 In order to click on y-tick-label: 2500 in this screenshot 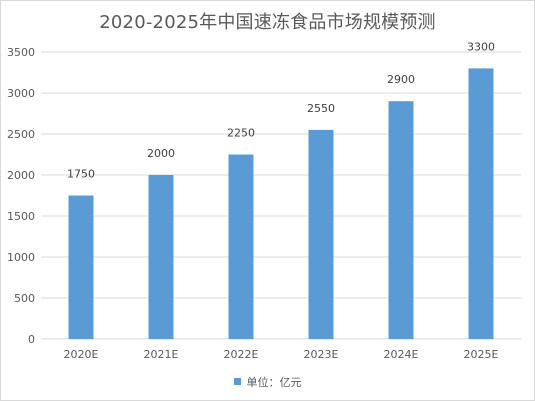, I will do `click(21, 134)`.